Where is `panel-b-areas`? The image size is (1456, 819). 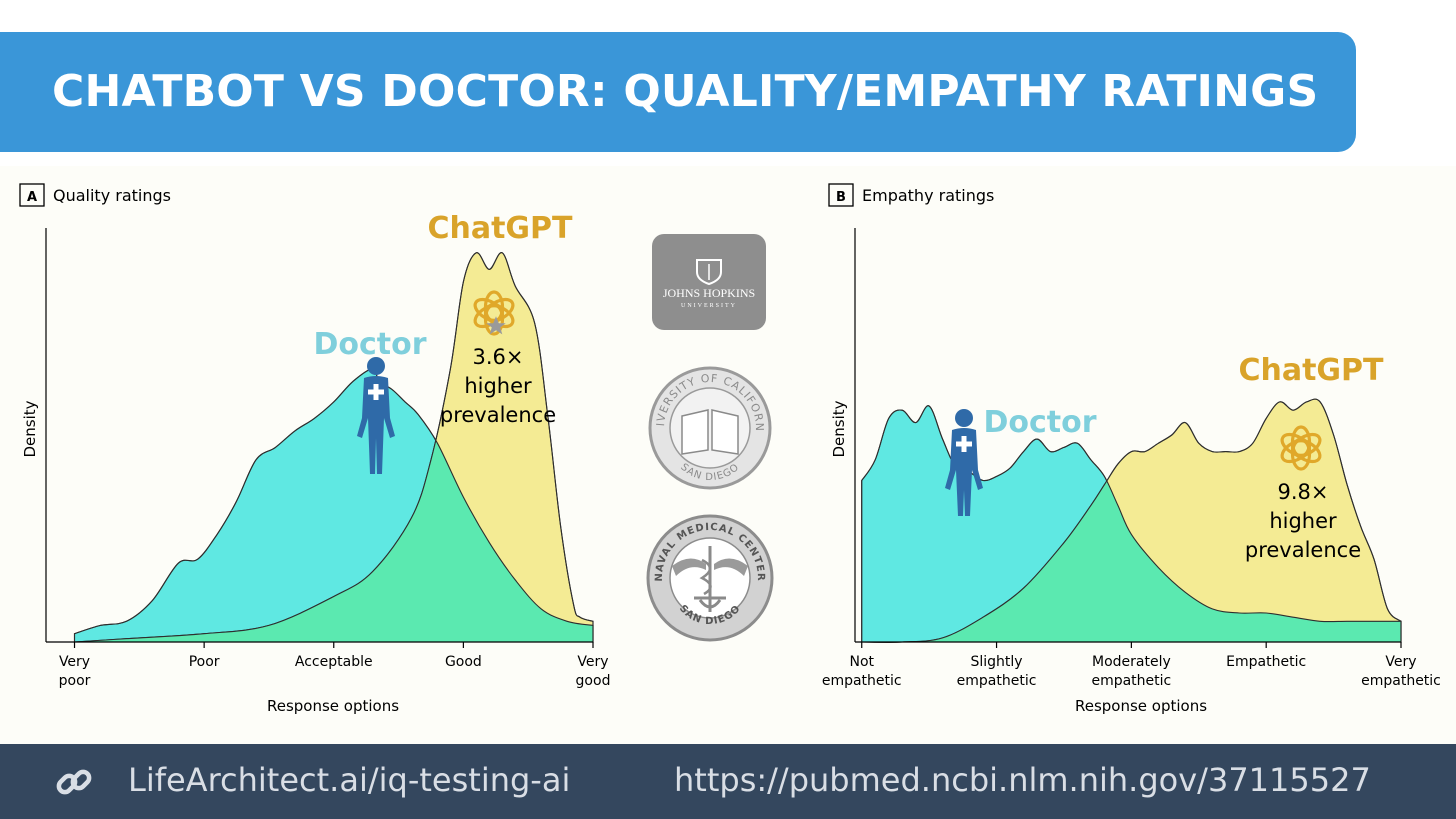
panel-b-areas is located at coordinates (1131, 520).